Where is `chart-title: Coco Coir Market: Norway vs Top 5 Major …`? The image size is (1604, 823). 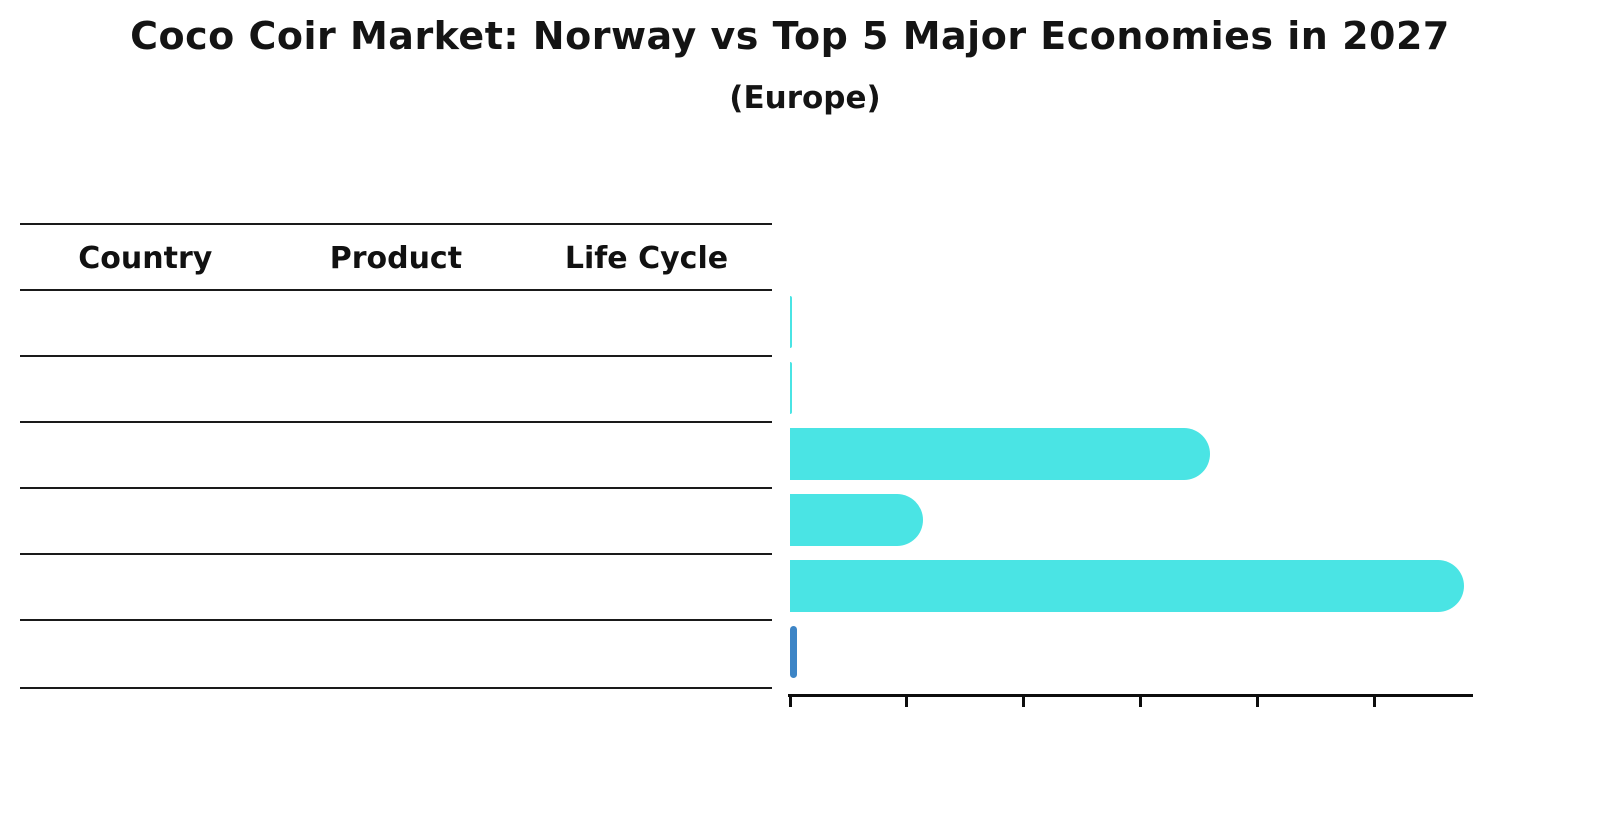
chart-title: Coco Coir Market: Norway vs Top 5 Major … is located at coordinates (790, 36).